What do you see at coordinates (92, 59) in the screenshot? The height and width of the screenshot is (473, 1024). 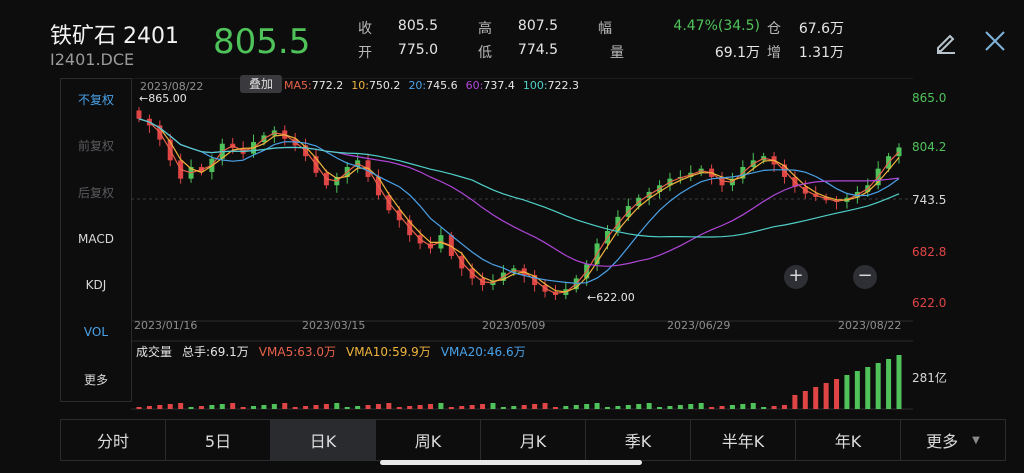 I see `instrument-code: I2401.DCE` at bounding box center [92, 59].